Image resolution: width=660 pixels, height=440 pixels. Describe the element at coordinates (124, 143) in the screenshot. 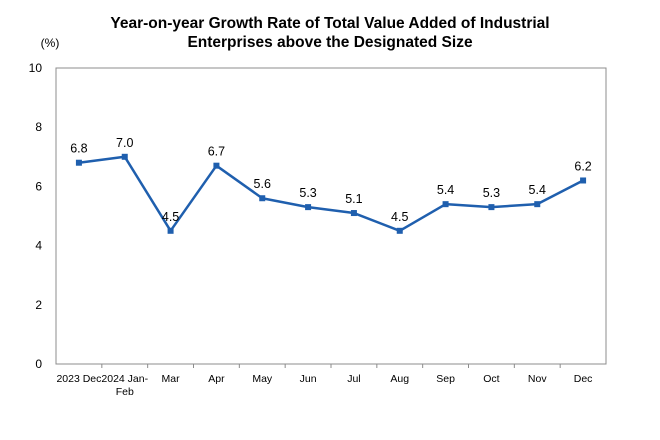

I see `data-label: 7.0` at that location.